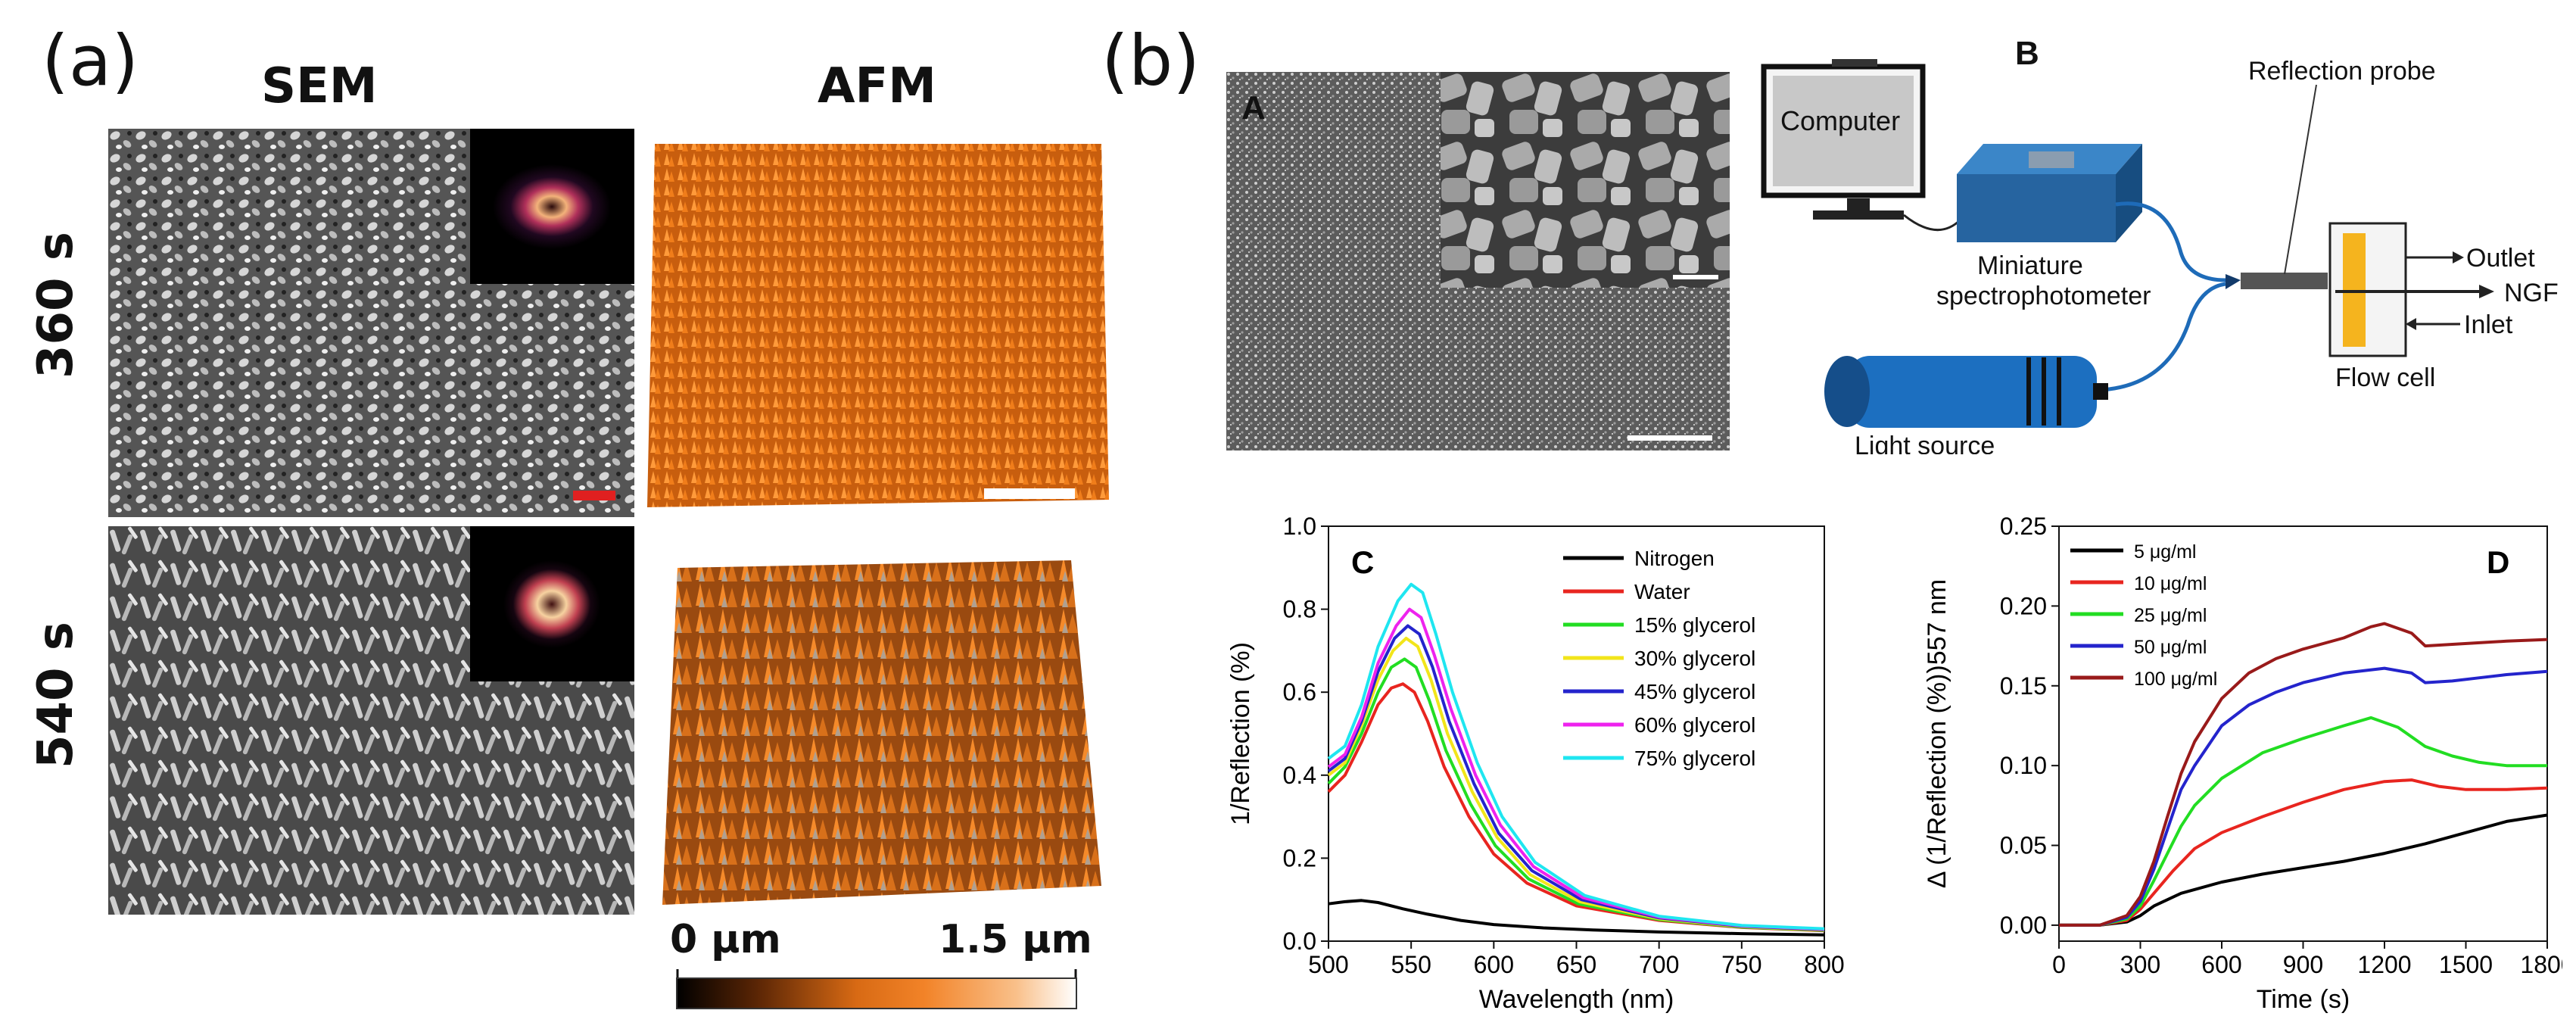 The height and width of the screenshot is (1032, 2576). Describe the element at coordinates (2030, 265) in the screenshot. I see `spectro-label-line1: Miniature` at that location.